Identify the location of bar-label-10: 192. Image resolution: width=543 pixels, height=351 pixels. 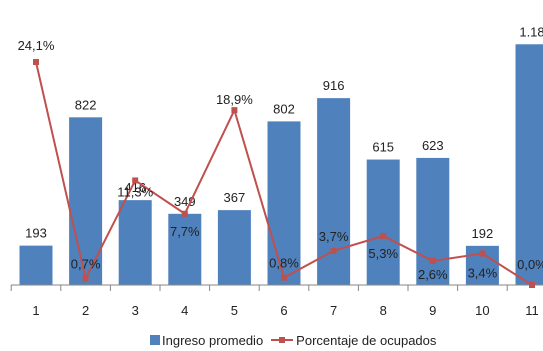
(483, 233).